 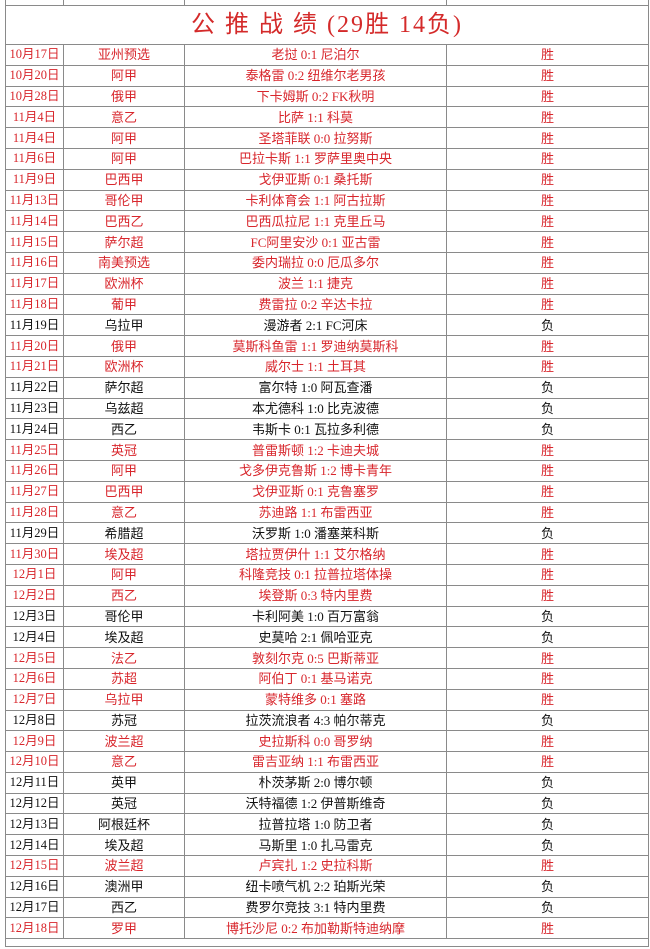 What do you see at coordinates (124, 866) in the screenshot?
I see `league-name: 波兰超` at bounding box center [124, 866].